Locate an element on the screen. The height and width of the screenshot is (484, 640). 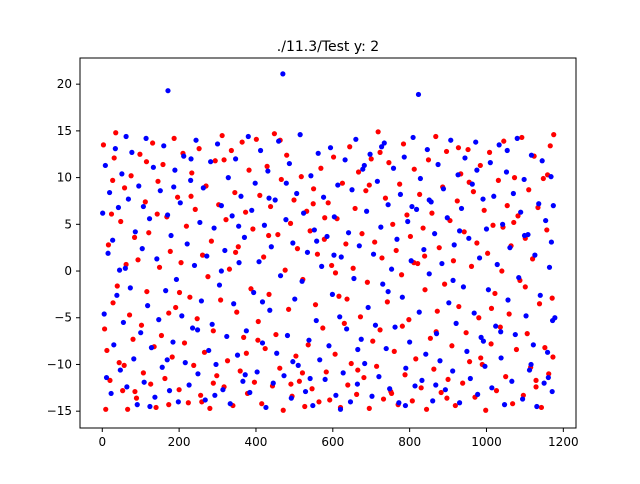
chart-title: ./11.3/Test y: 2 is located at coordinates (328, 47).